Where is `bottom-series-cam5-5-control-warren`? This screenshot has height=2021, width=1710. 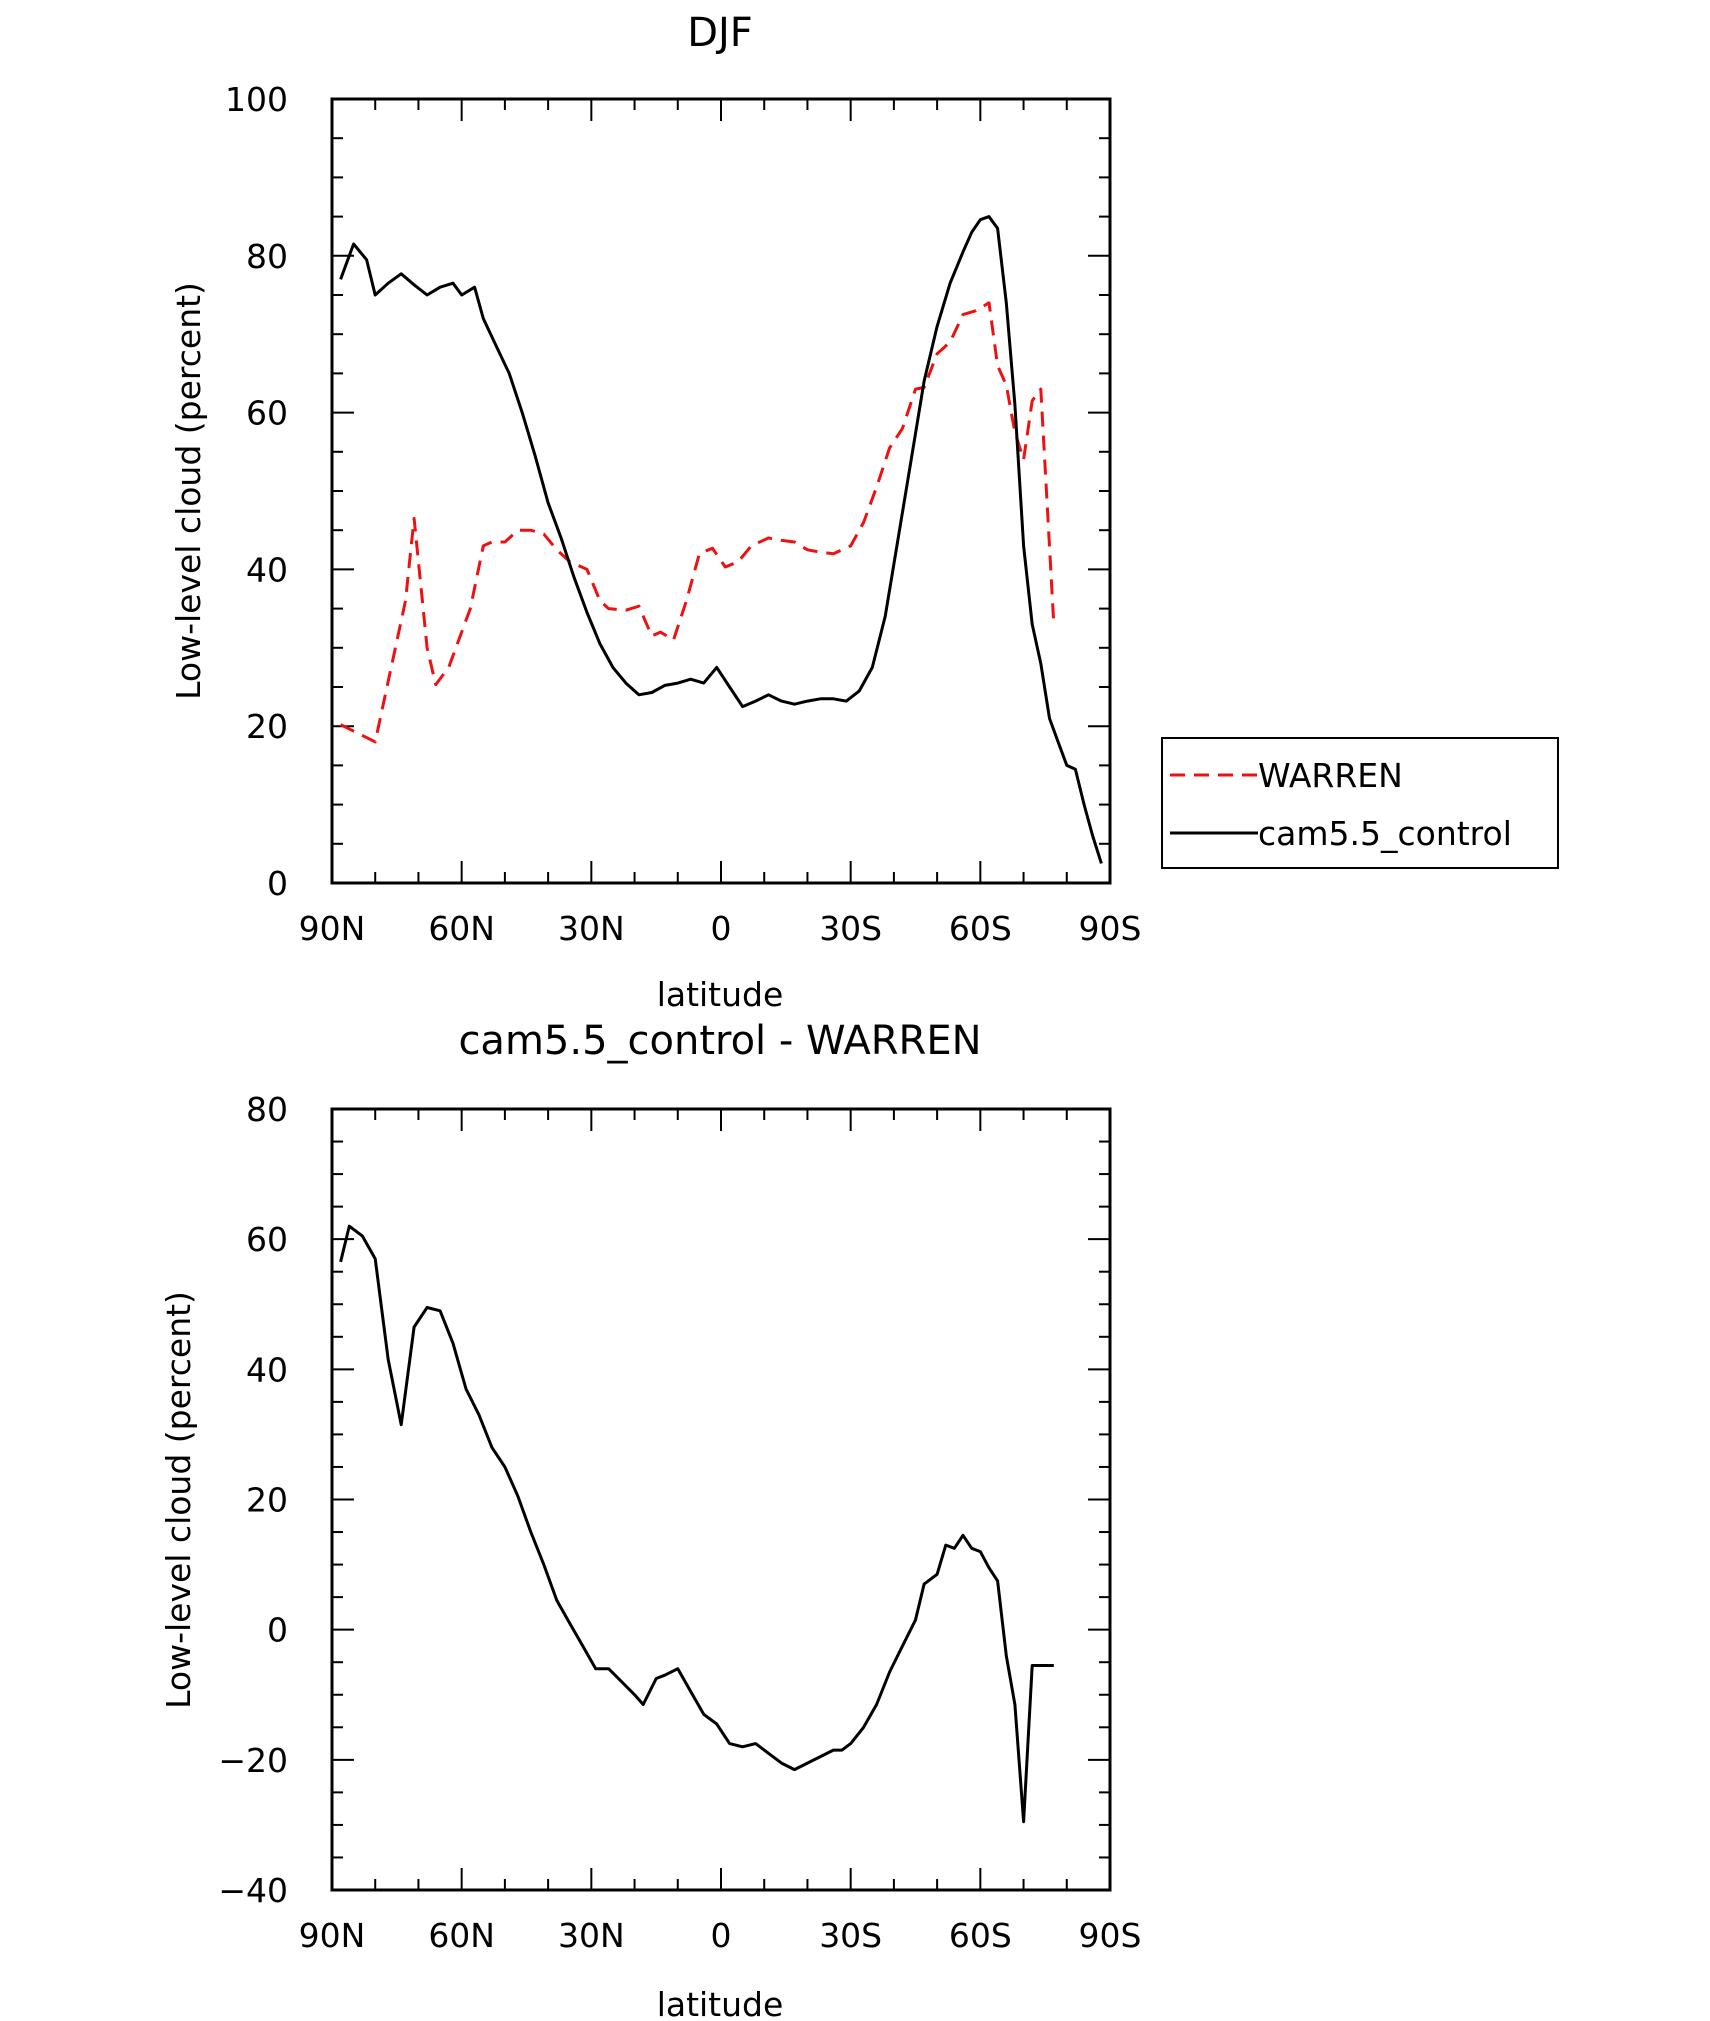
bottom-series-cam5-5-control-warren is located at coordinates (696, 1524).